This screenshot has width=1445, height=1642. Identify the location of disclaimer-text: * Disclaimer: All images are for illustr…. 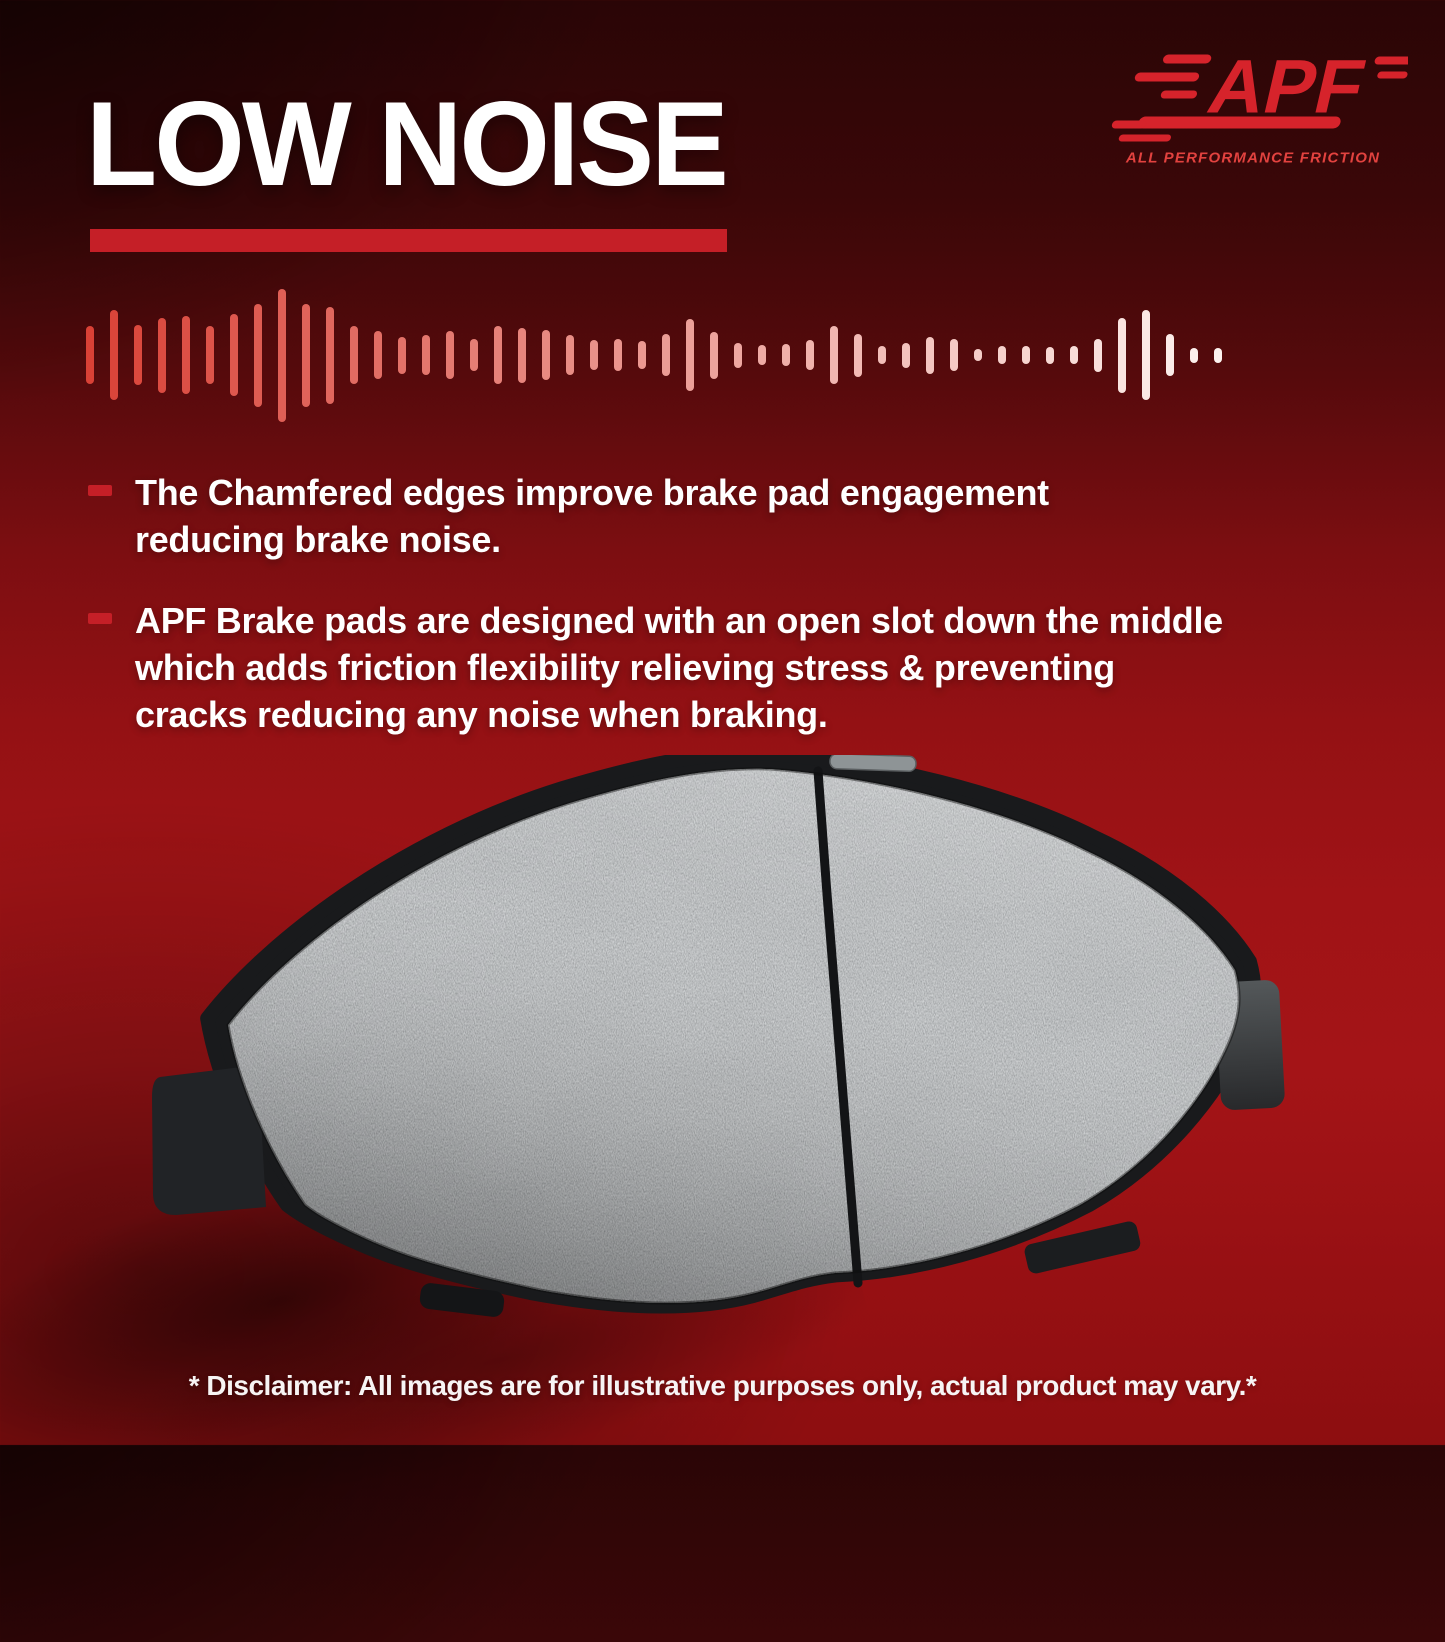
(722, 1385).